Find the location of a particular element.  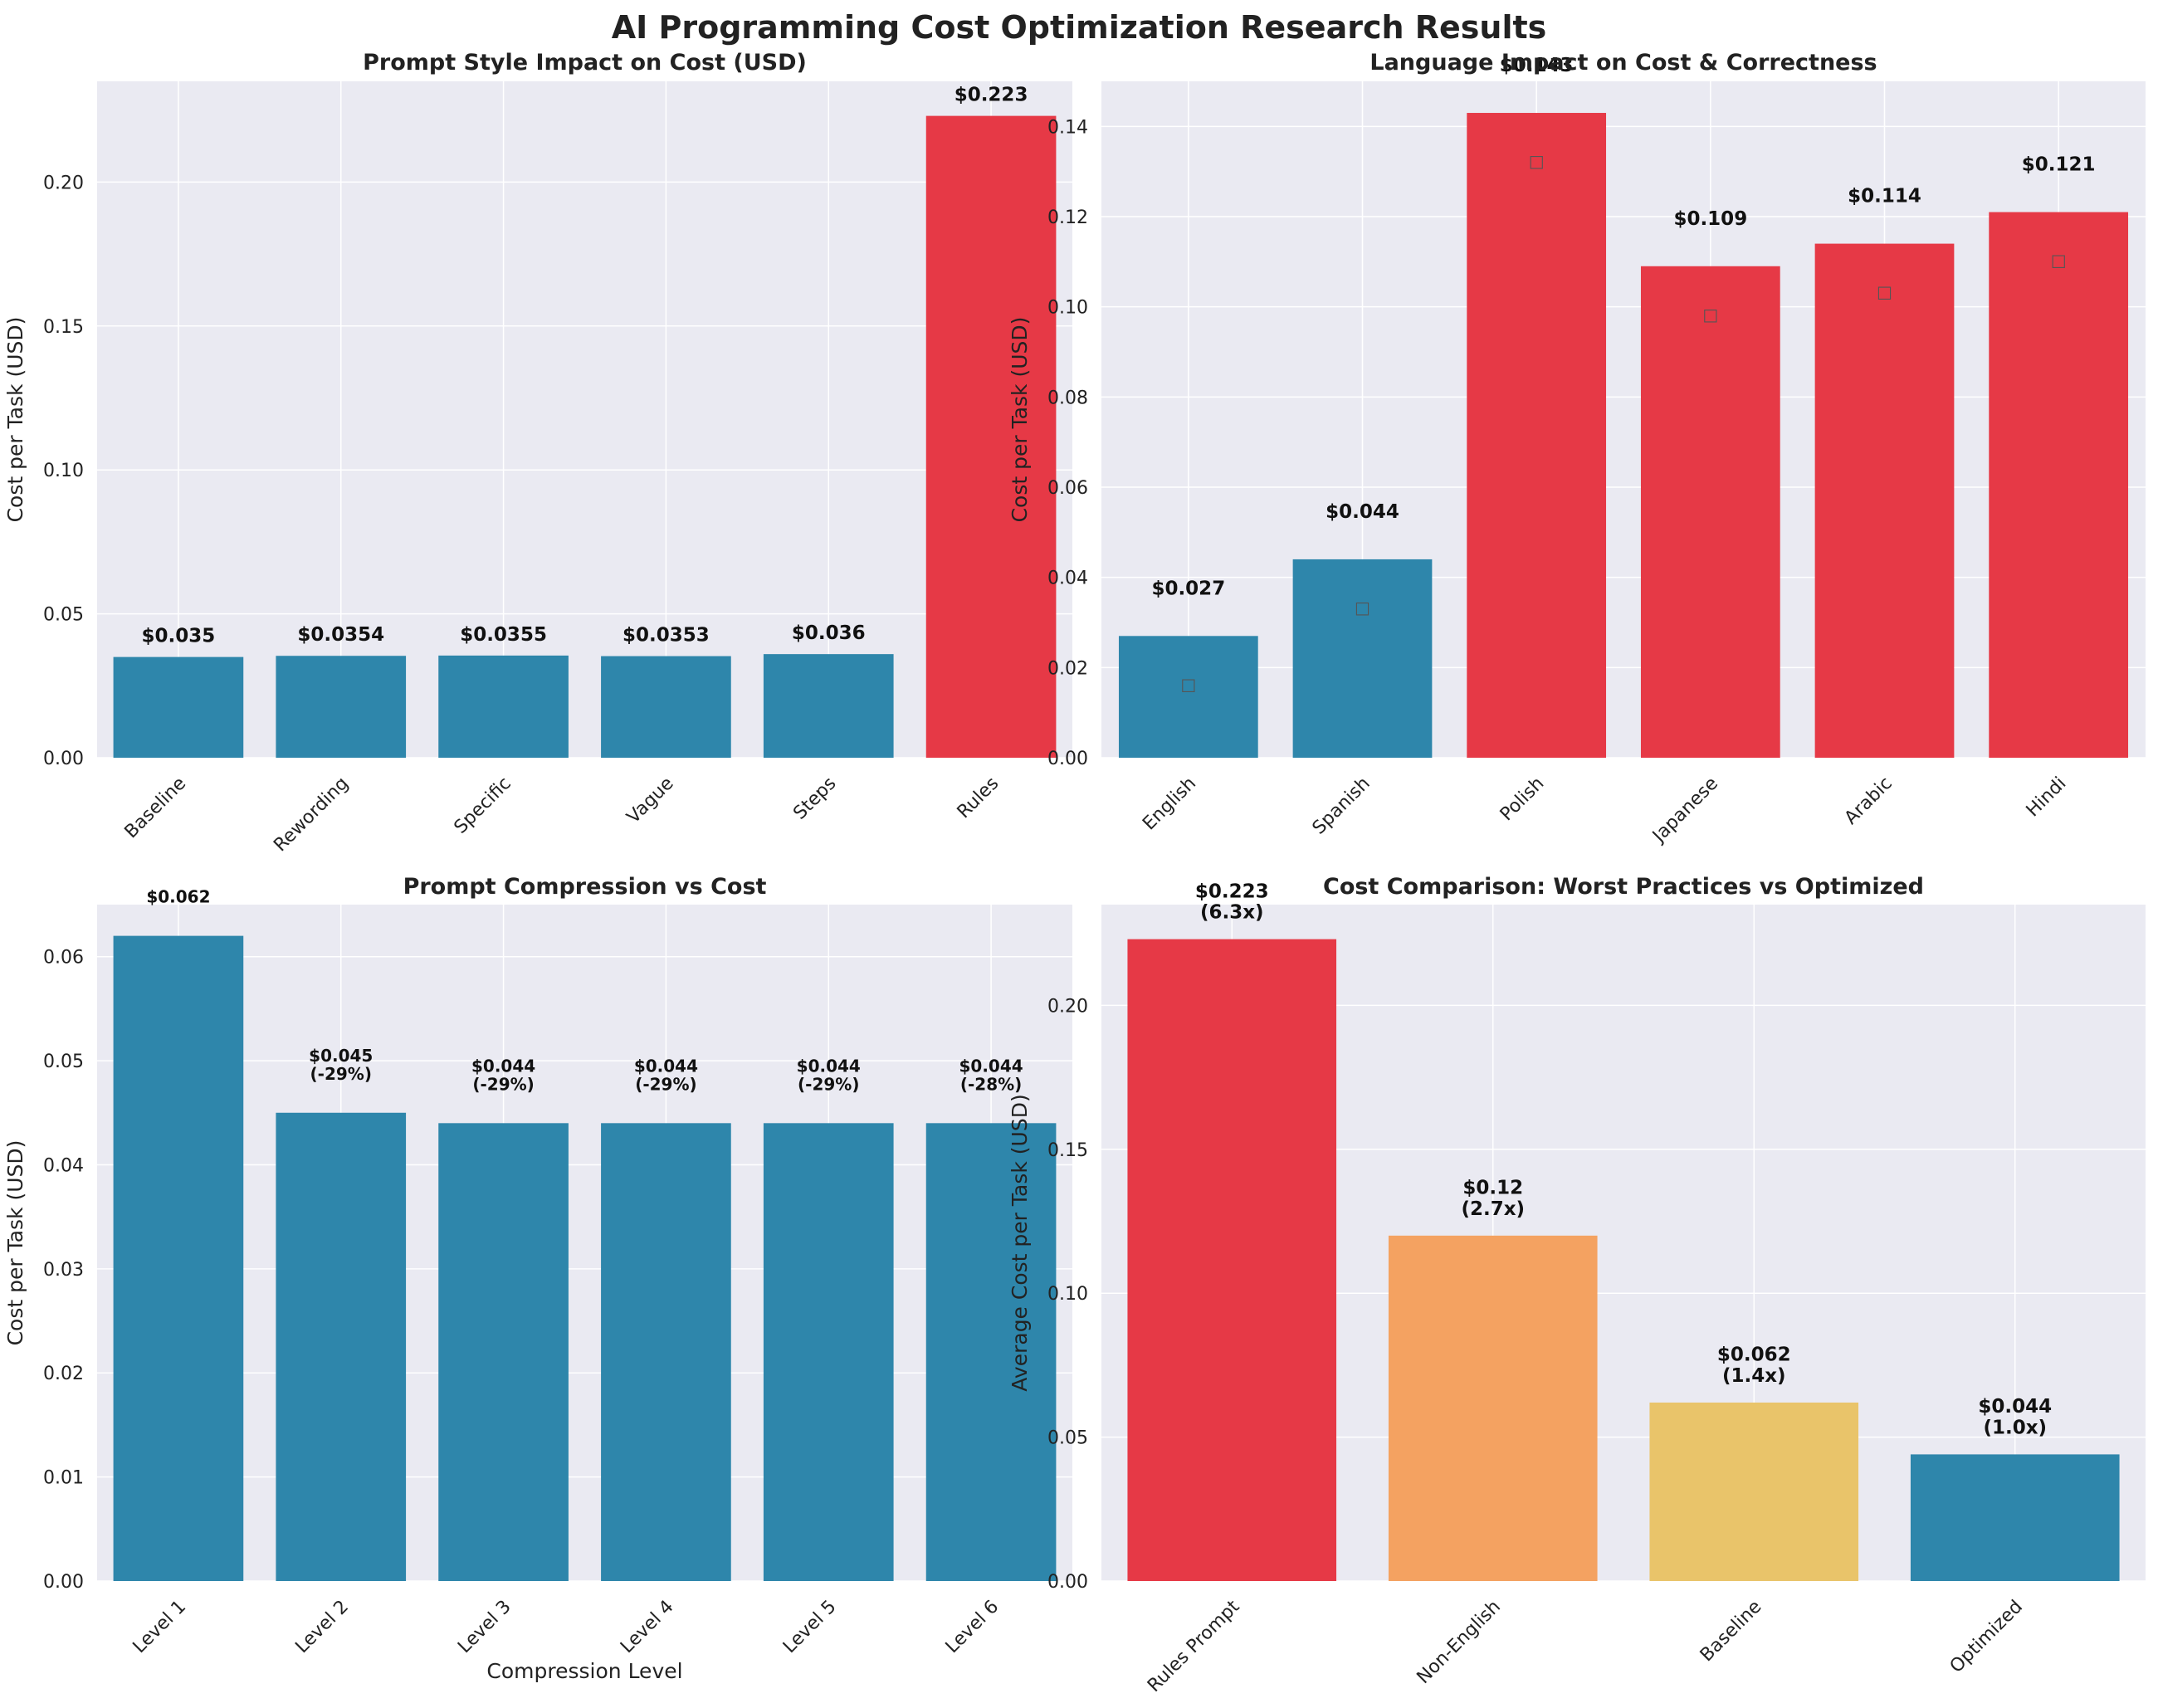

bar-value-label: $0.062 (1.4x) is located at coordinates (1754, 1365).